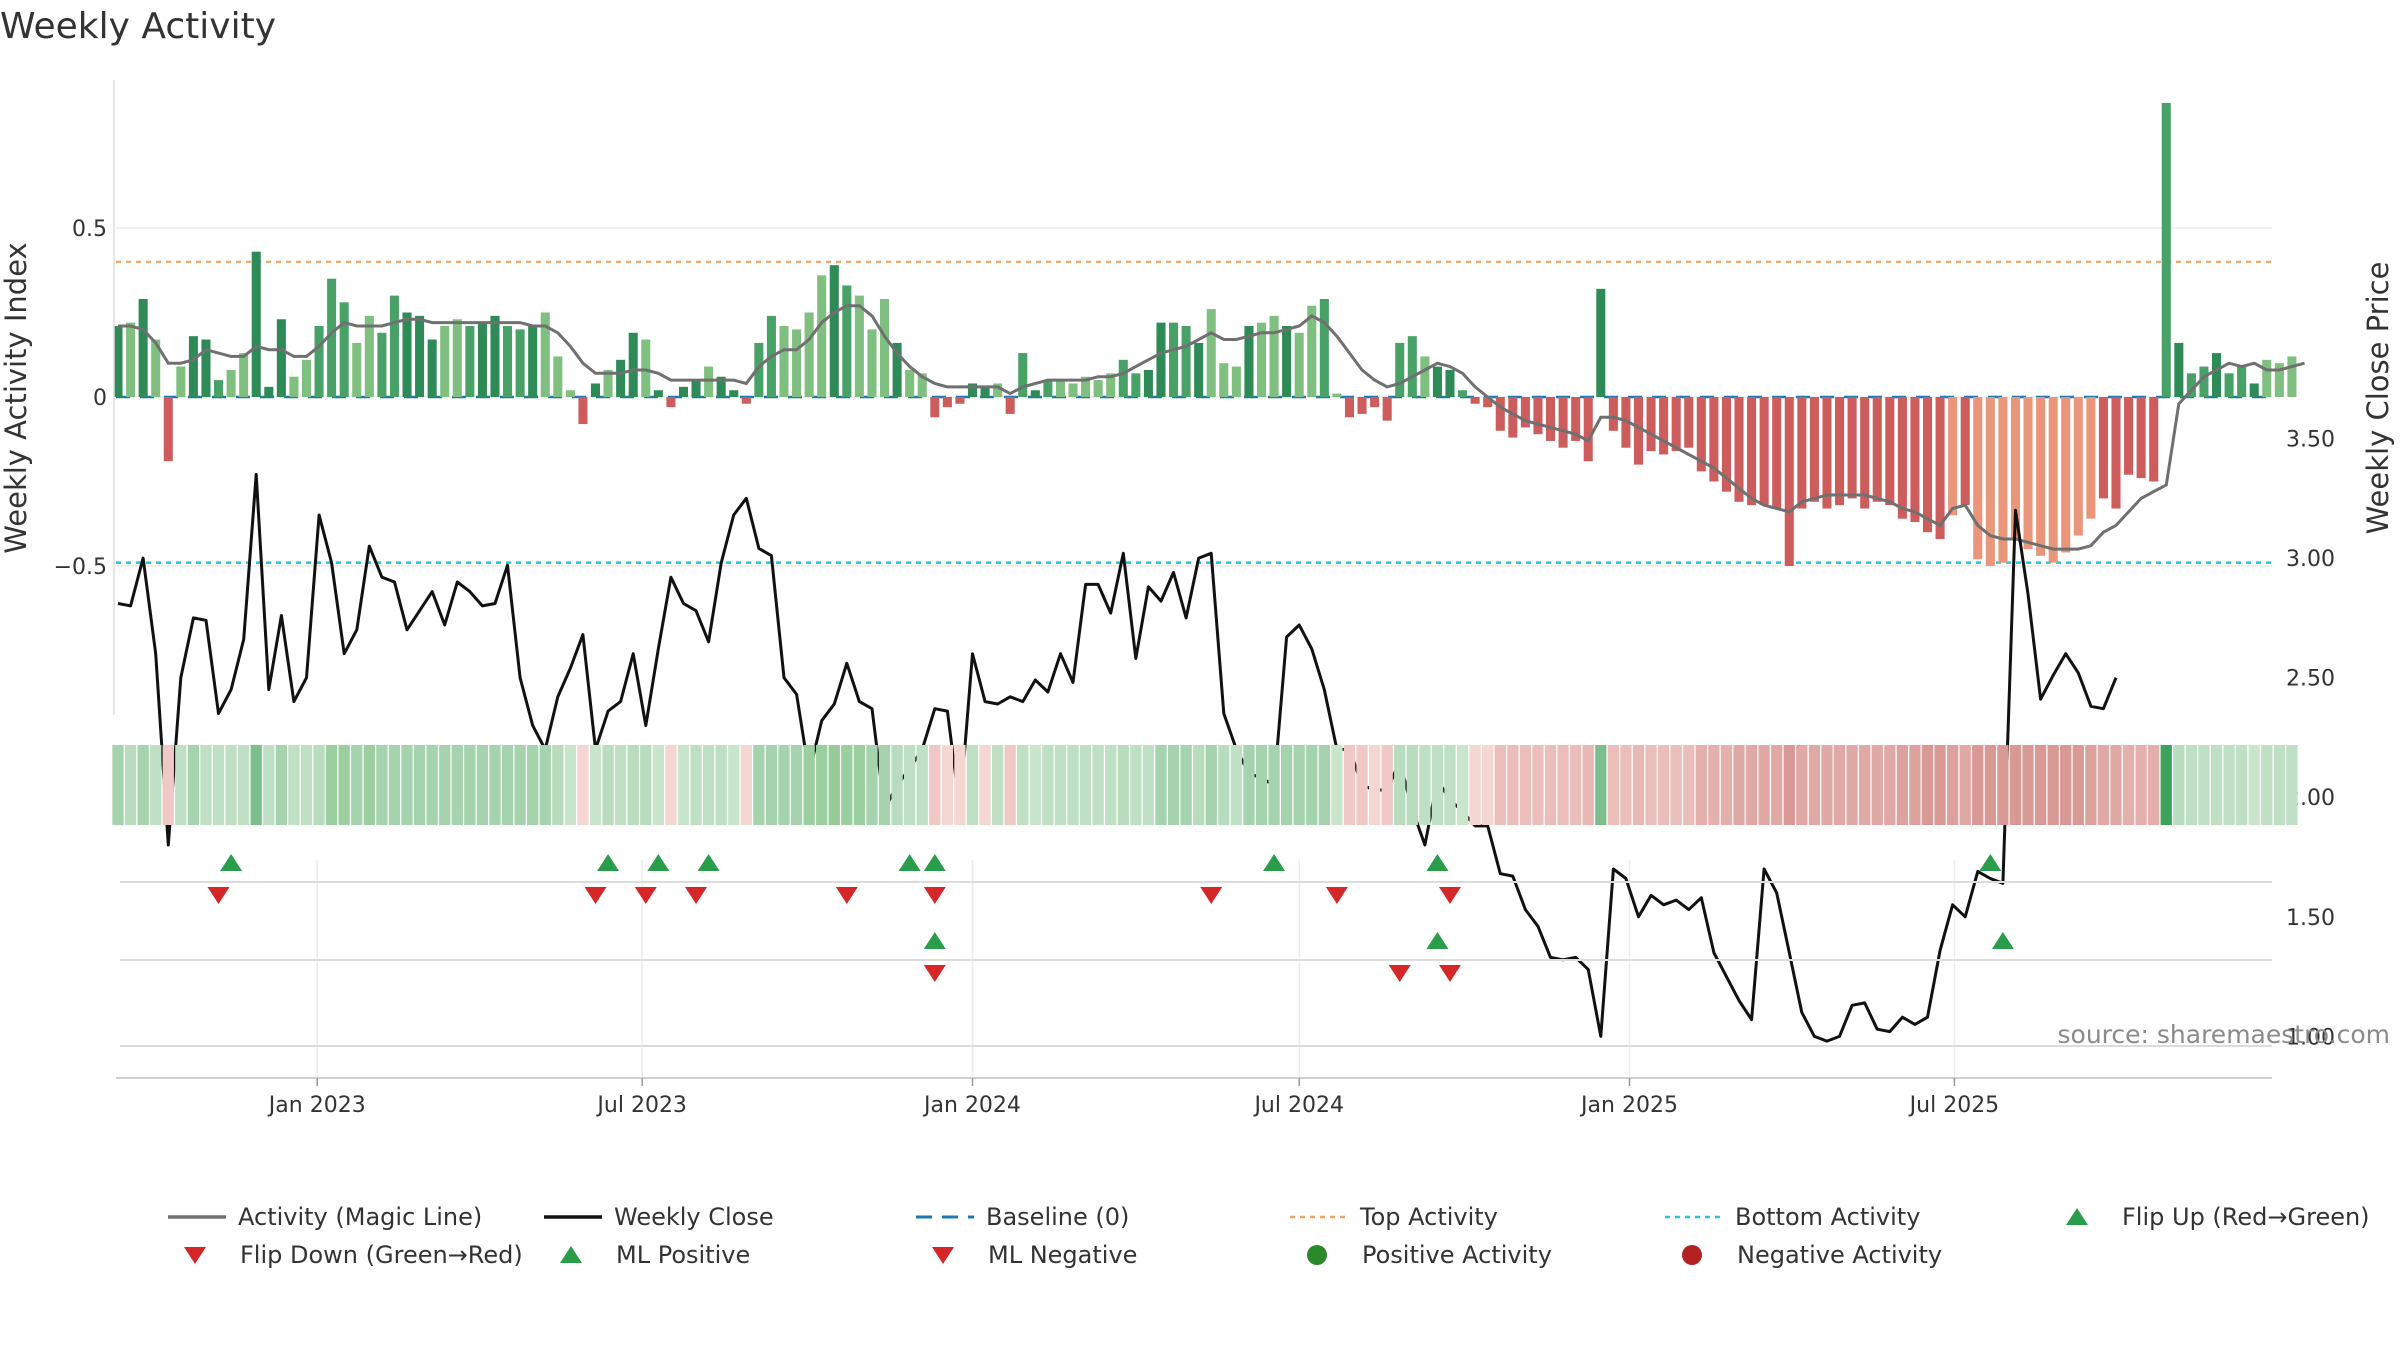  I want to click on legend-entry: Flip Up (Red→Green), so click(2218, 1217).